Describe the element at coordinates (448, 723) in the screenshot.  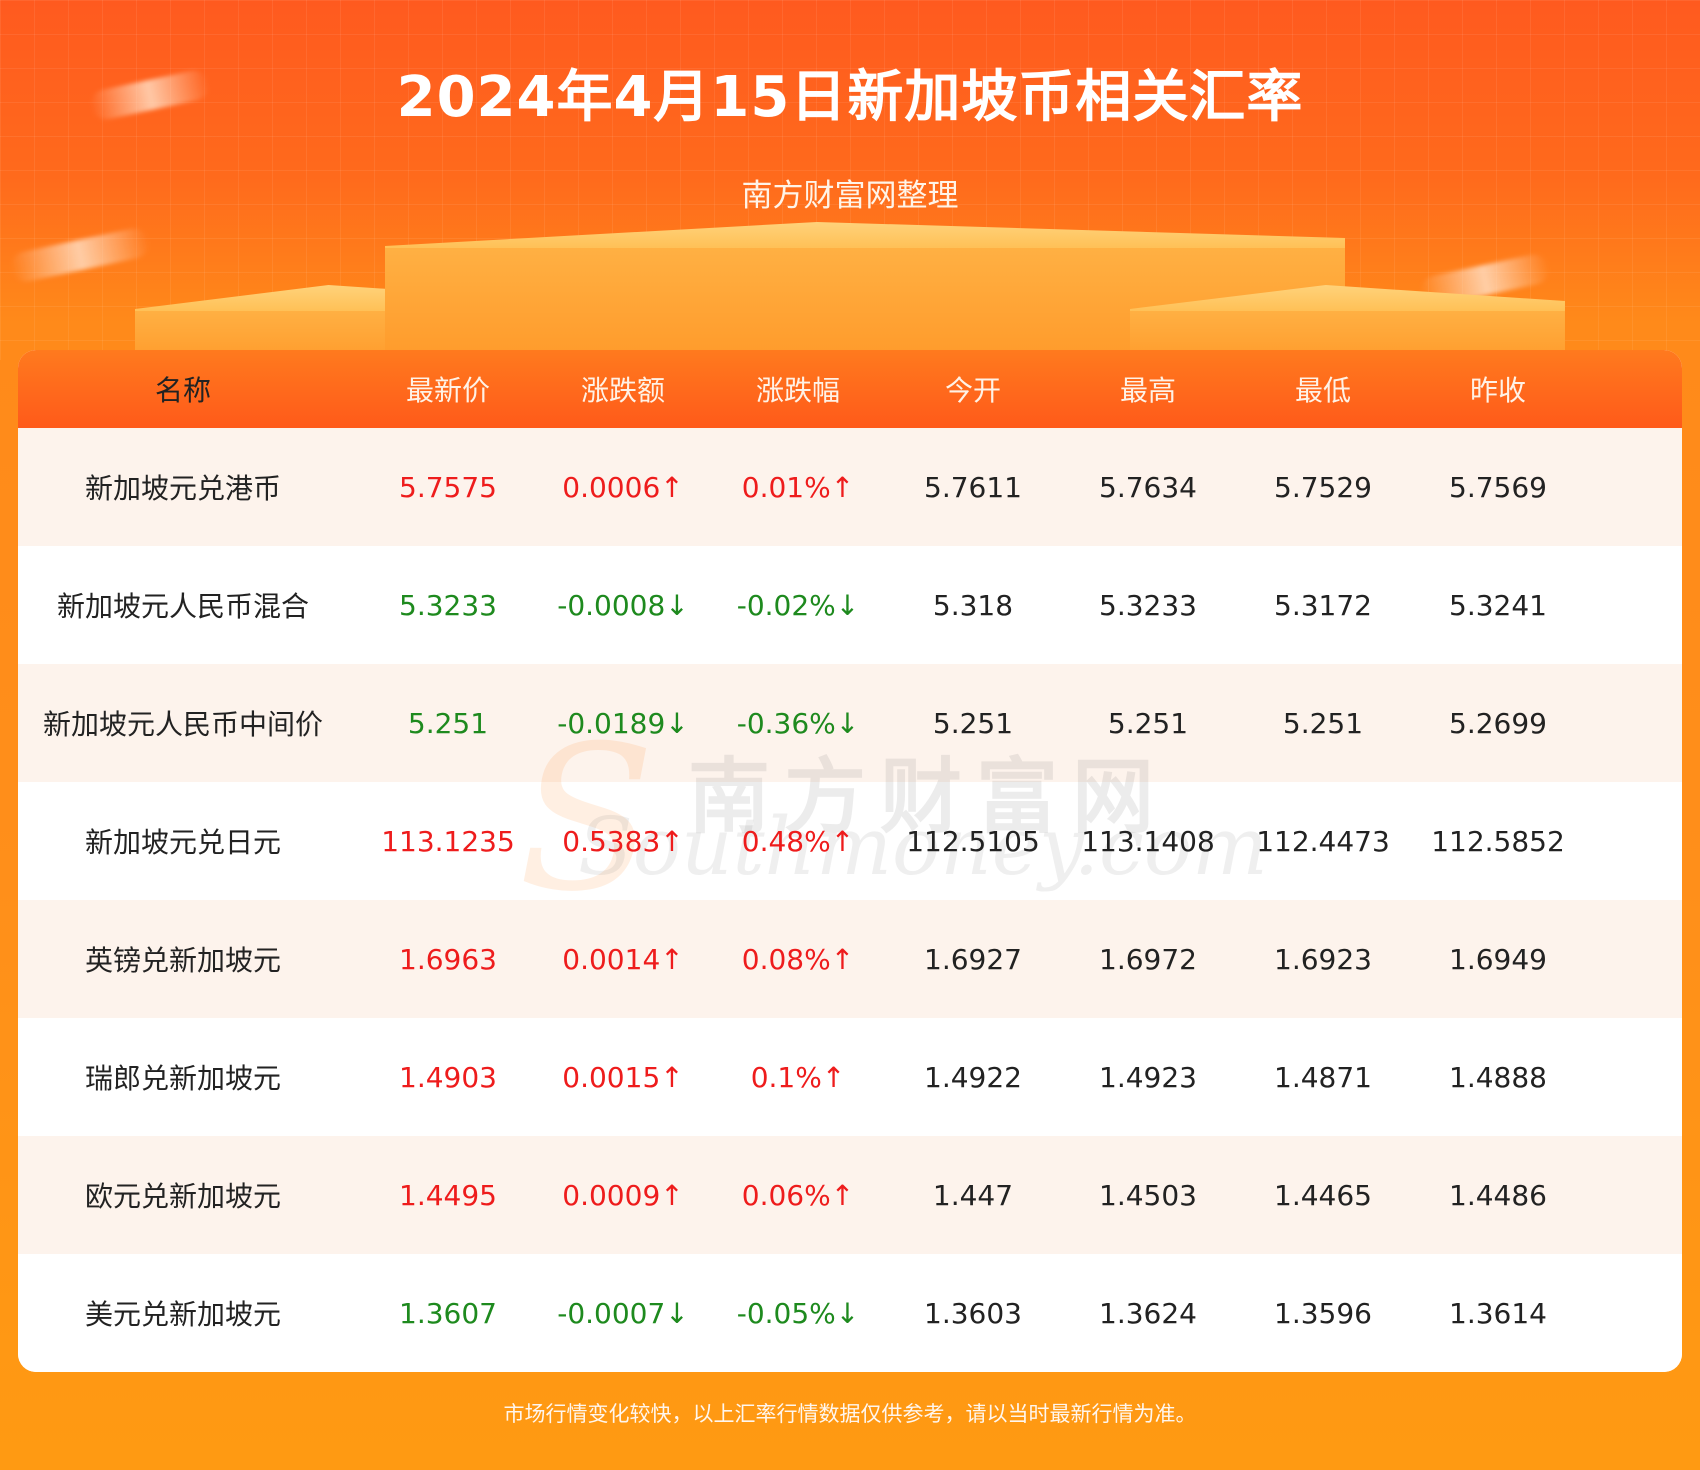
I see `cell-latest: 5.251` at that location.